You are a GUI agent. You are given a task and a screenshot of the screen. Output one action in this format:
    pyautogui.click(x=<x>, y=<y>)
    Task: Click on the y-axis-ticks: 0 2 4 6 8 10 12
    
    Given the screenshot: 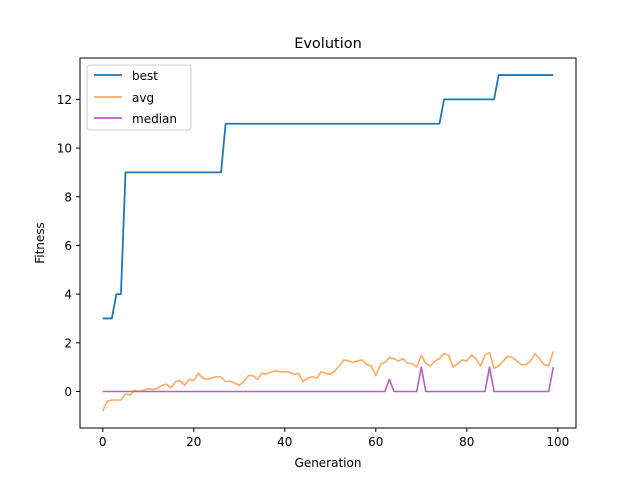 What is the action you would take?
    pyautogui.click(x=68, y=246)
    